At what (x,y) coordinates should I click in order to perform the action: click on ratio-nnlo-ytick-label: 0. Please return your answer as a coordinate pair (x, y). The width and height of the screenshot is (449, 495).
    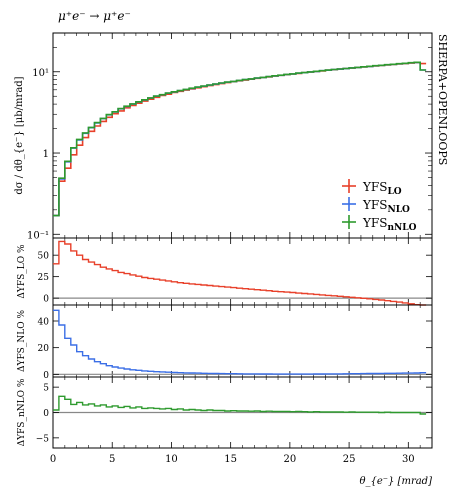
    Looking at the image, I should click on (46, 414).